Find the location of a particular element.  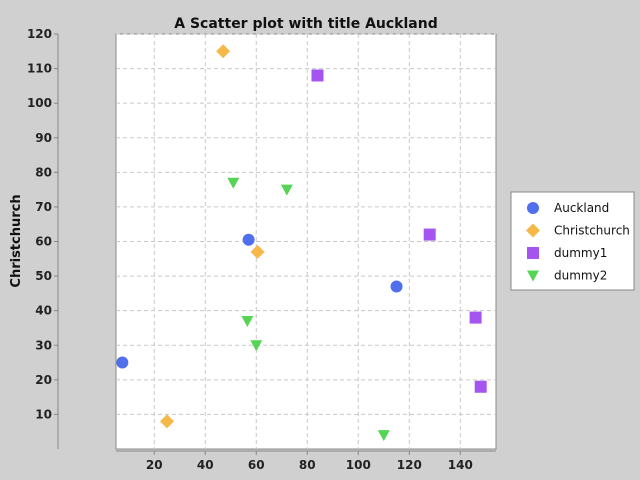

y-tick-label: 40 is located at coordinates (43, 311).